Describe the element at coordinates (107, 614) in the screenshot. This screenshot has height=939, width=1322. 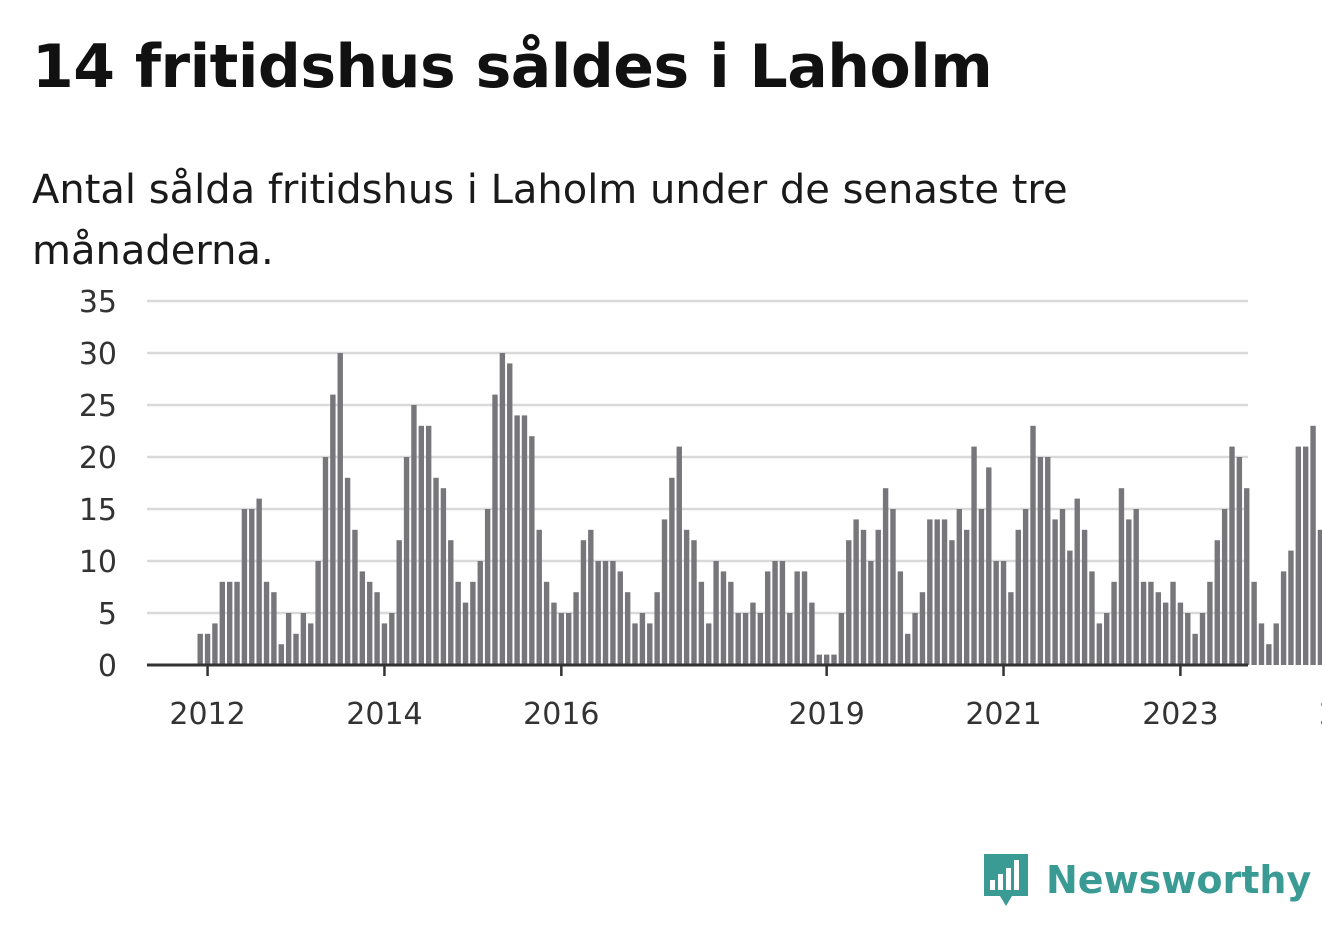
I see `y-tick-label: 5` at that location.